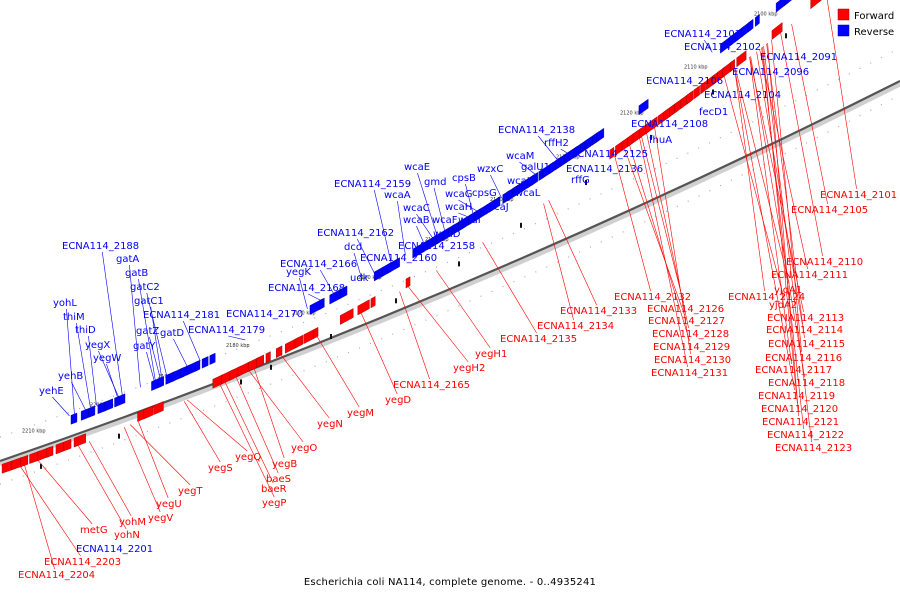 The image size is (900, 600). Describe the element at coordinates (264, 314) in the screenshot. I see `reverse-gene-label: ECNA114_2170` at that location.